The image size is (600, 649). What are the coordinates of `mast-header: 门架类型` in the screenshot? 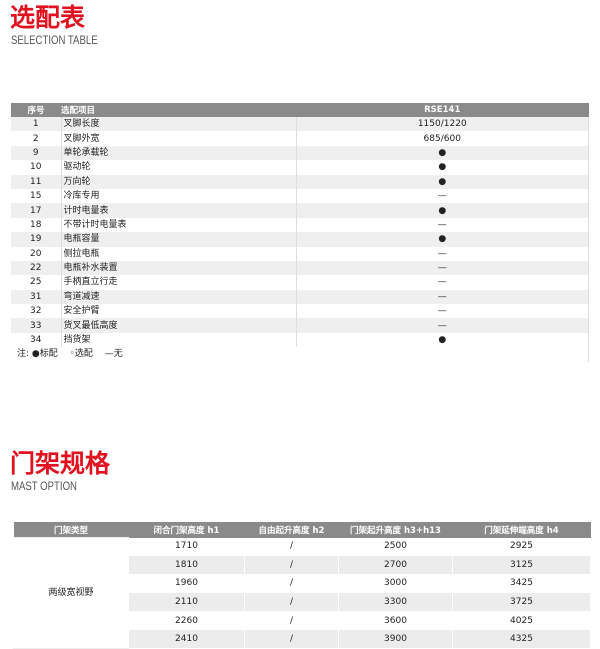 It's located at (71, 530).